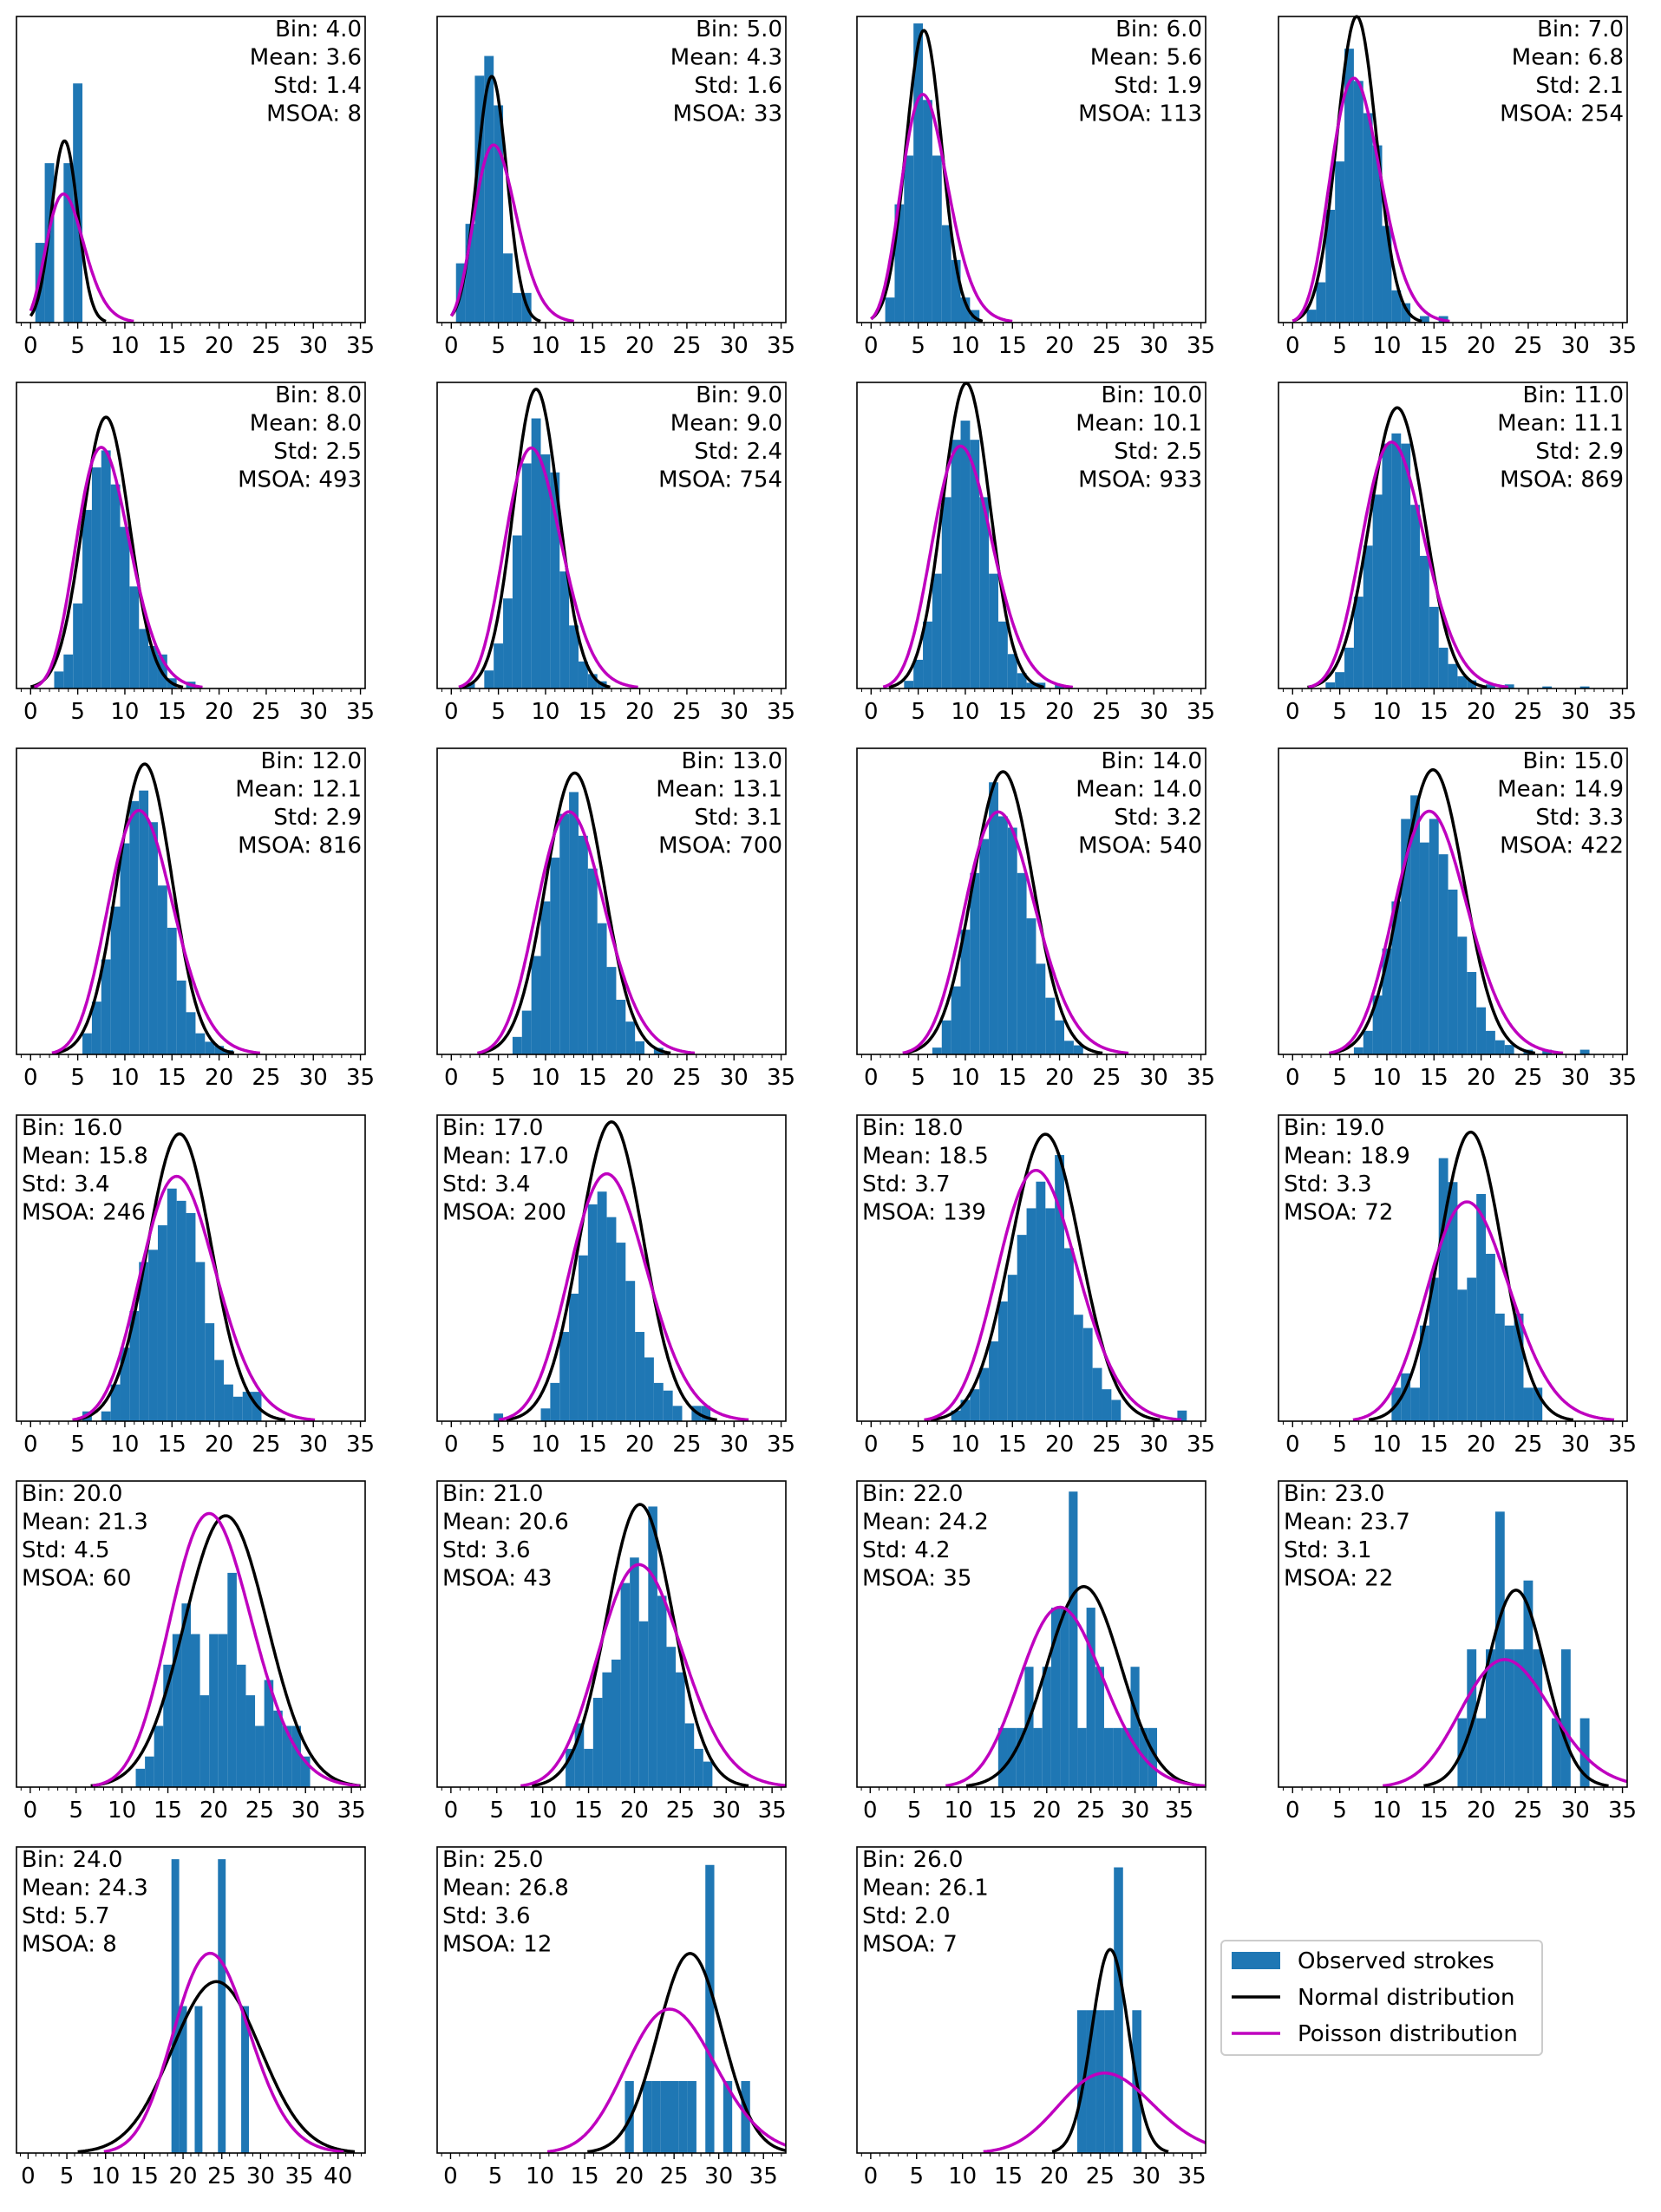  Describe the element at coordinates (1140, 846) in the screenshot. I see `stats-annotation-line: MSOA: 540` at that location.